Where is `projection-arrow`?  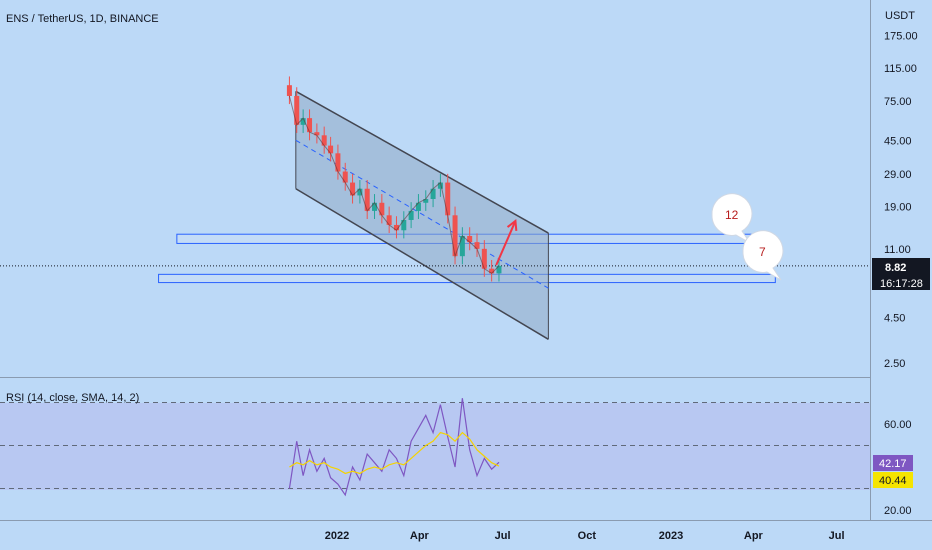
projection-arrow is located at coordinates (506, 243).